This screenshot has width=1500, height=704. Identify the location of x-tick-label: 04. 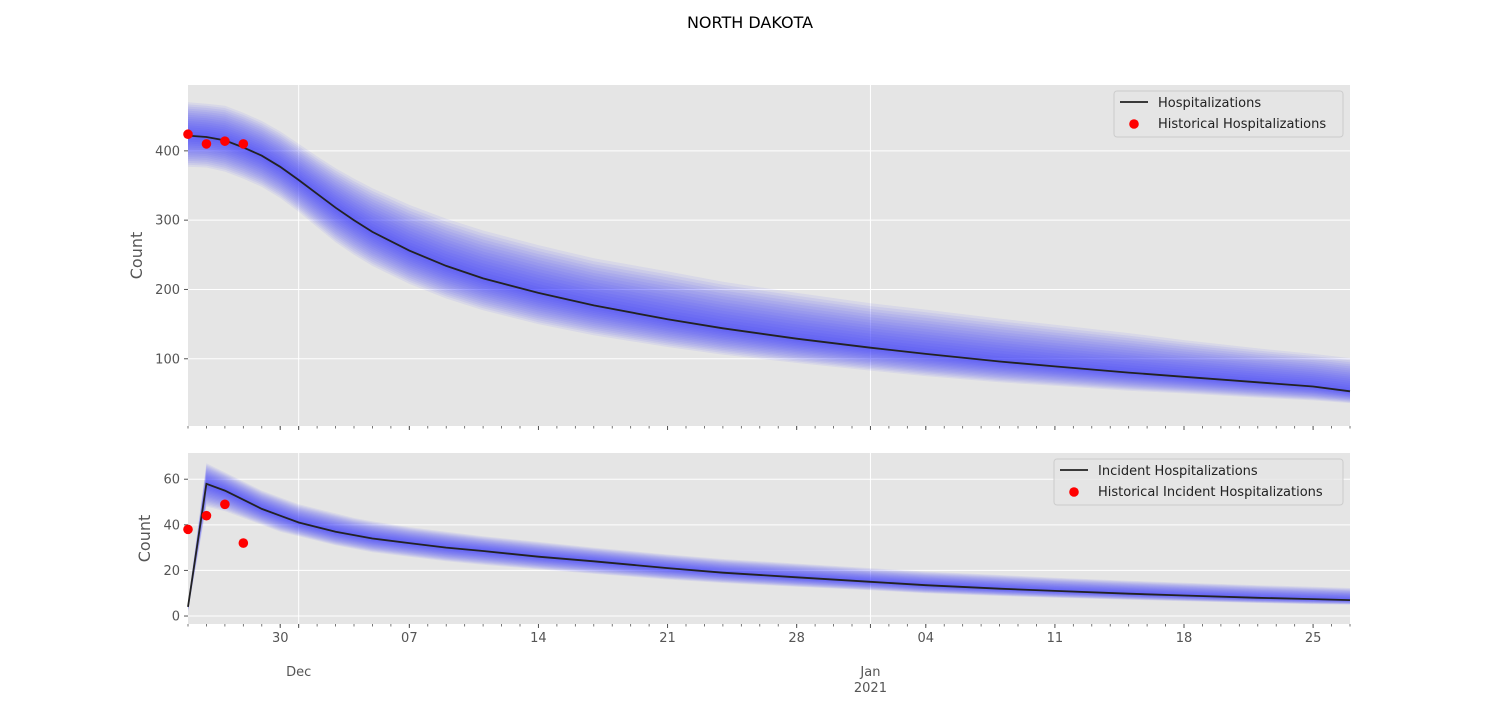
(926, 638).